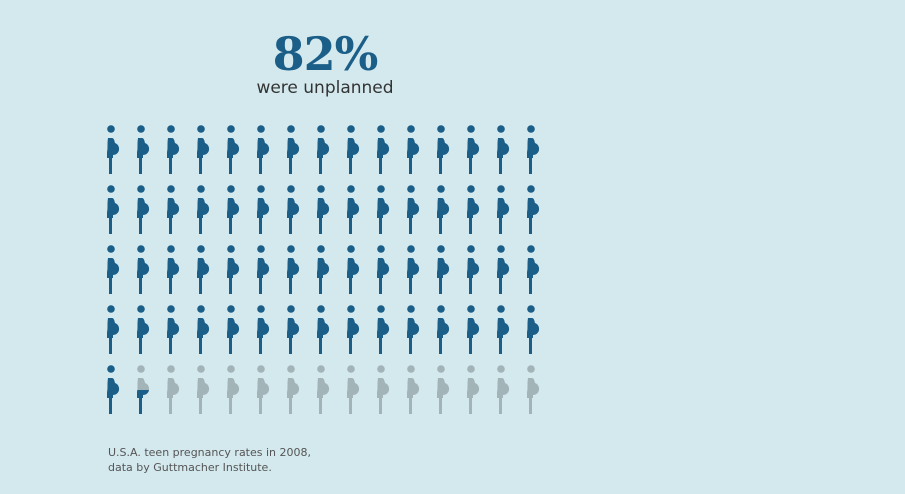 The width and height of the screenshot is (905, 494). What do you see at coordinates (190, 467) in the screenshot?
I see `caption-line-2: data by Guttmacher Institute.` at bounding box center [190, 467].